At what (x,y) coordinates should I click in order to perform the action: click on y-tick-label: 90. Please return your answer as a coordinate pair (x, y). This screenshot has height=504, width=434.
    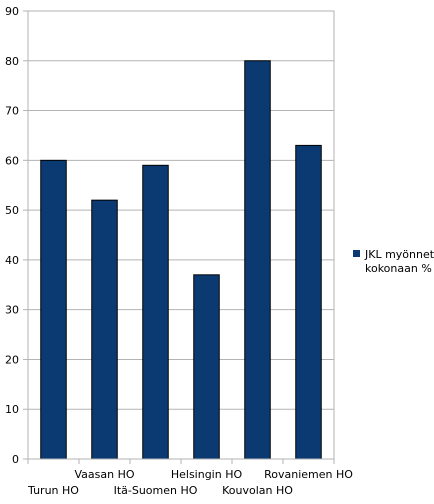
    Looking at the image, I should click on (12, 11).